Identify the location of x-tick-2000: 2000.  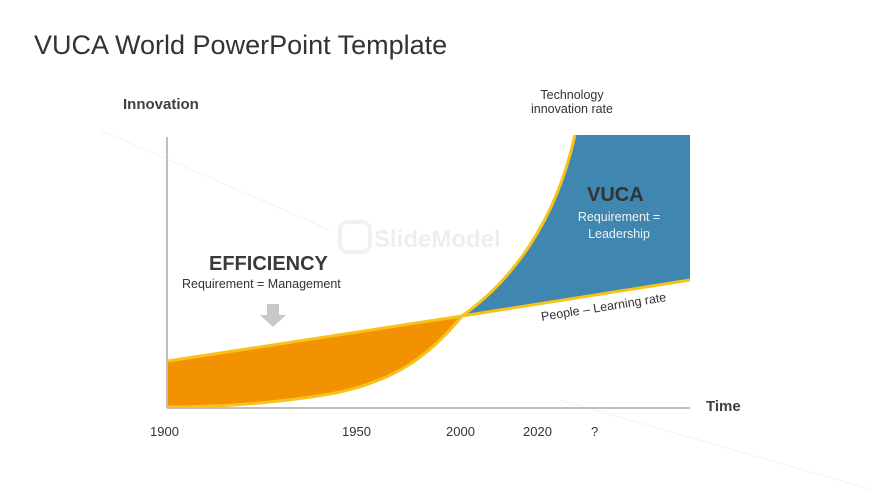
(460, 431).